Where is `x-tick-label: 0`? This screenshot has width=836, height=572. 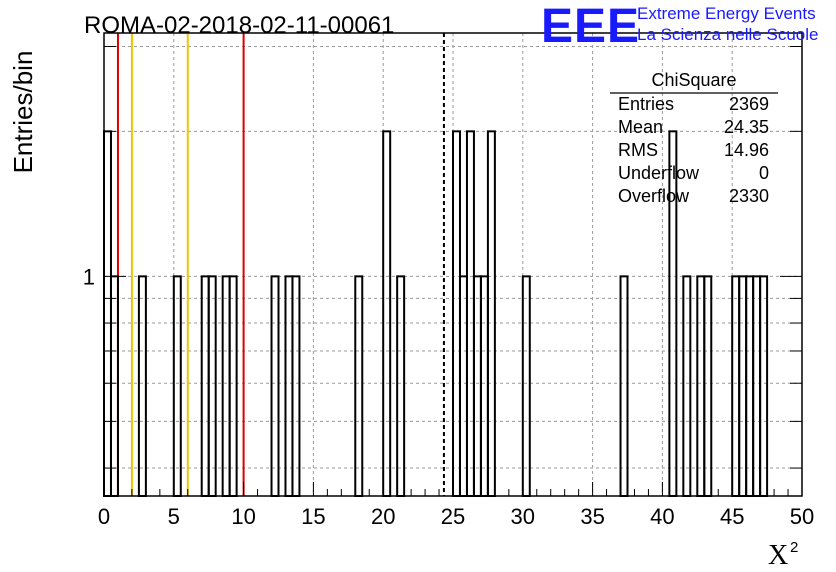
x-tick-label: 0 is located at coordinates (104, 516).